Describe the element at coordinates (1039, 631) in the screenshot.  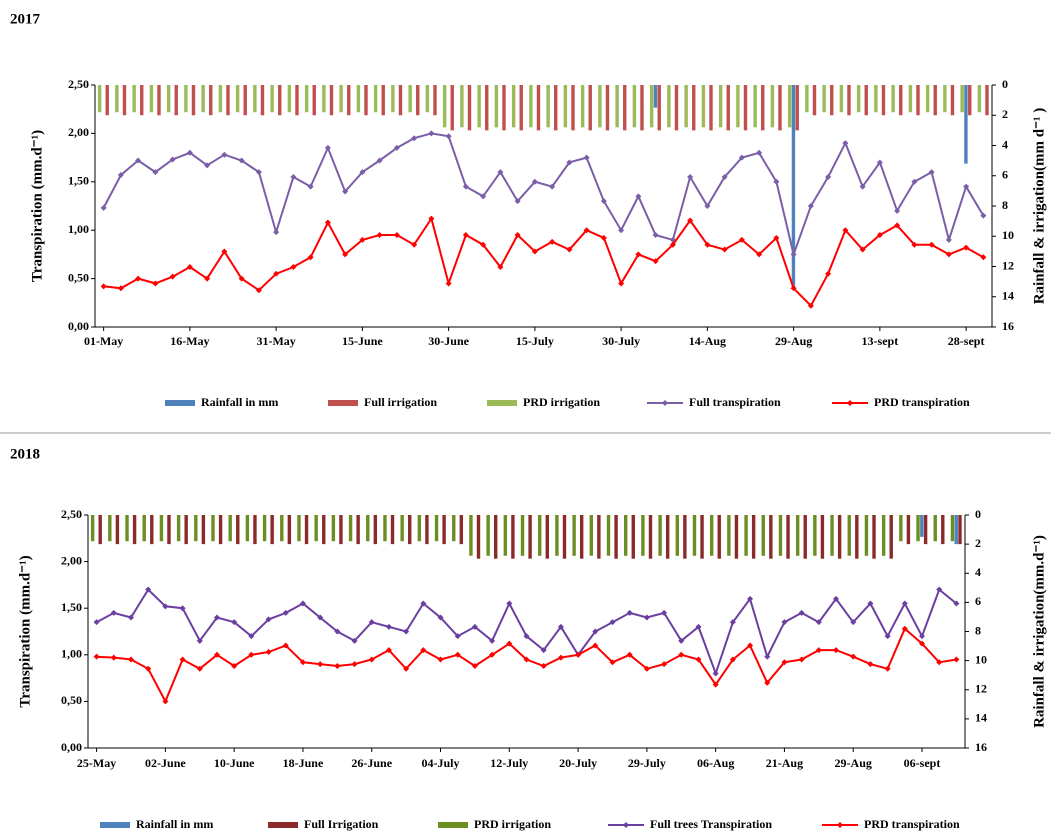
I see `y2-axis-label: Rainfall & irrigation(mm.d⁻¹)` at that location.